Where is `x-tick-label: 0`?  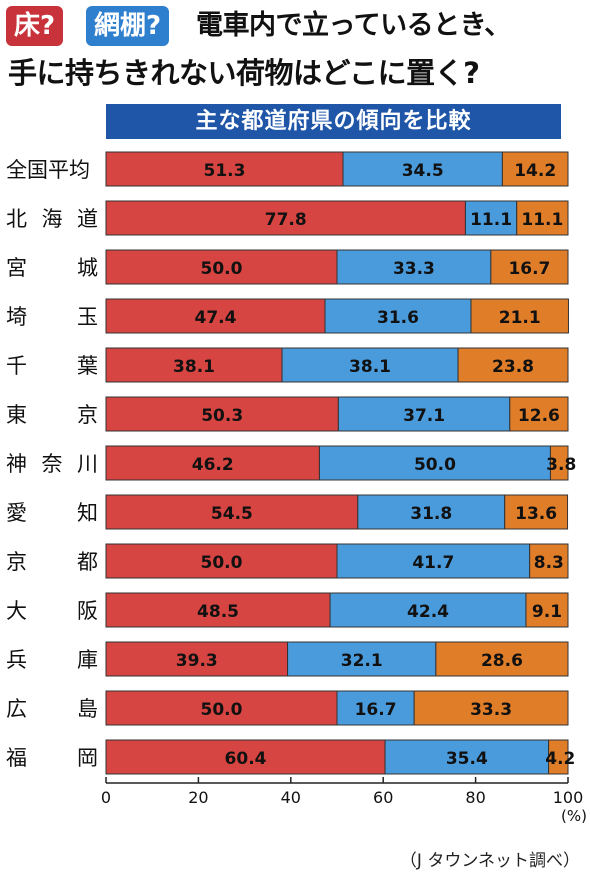
x-tick-label: 0 is located at coordinates (106, 797).